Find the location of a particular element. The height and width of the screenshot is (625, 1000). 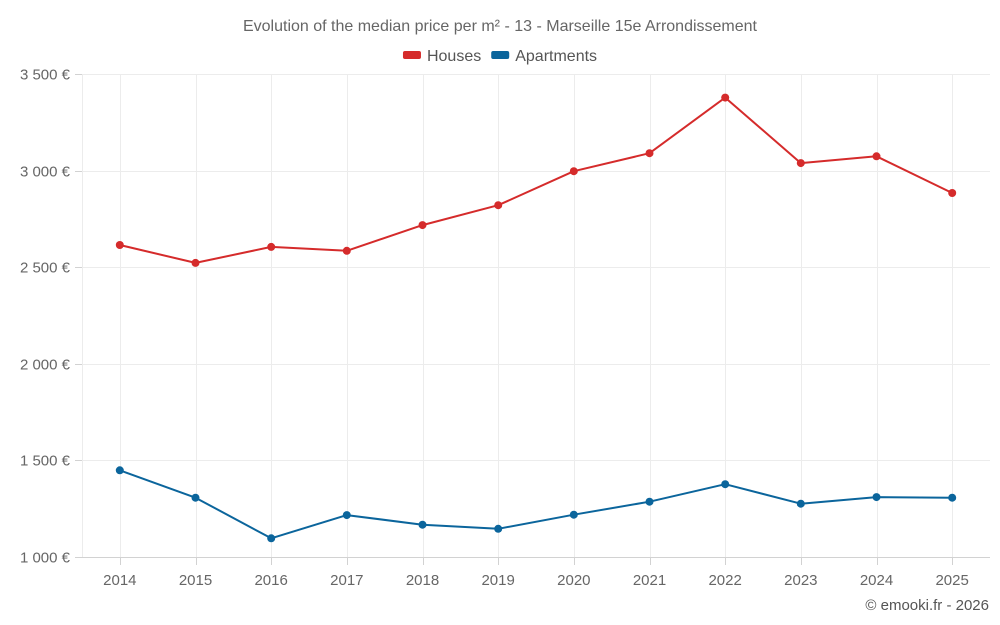

legend: Houses Apartments is located at coordinates (499, 56).